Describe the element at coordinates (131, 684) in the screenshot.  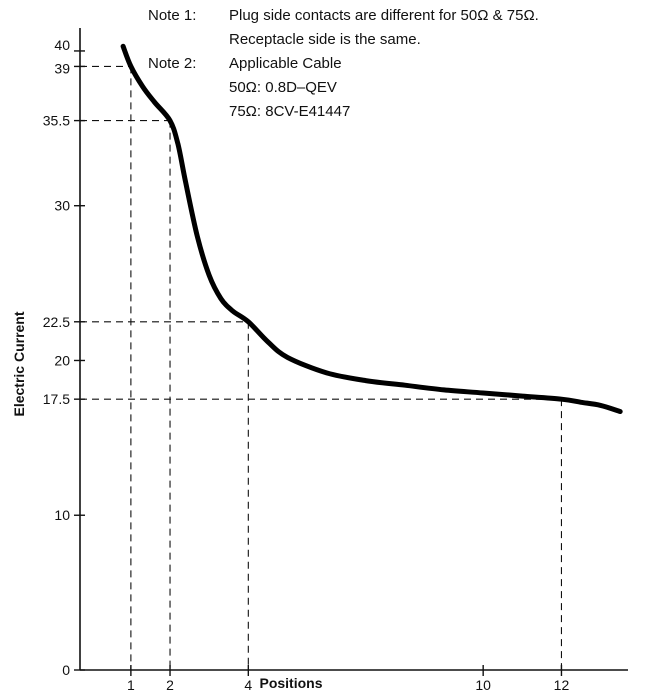
I see `x-tick-label-0: 1` at that location.